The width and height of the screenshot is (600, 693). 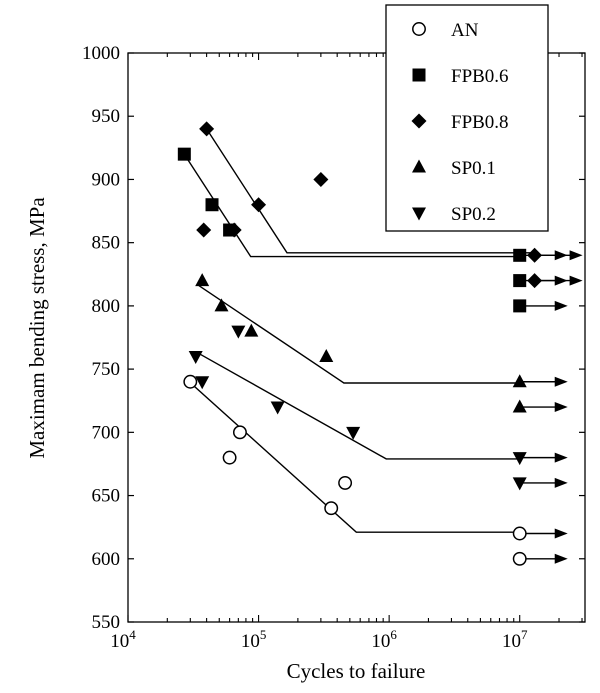 What do you see at coordinates (106, 369) in the screenshot?
I see `y-tick-label: 750` at bounding box center [106, 369].